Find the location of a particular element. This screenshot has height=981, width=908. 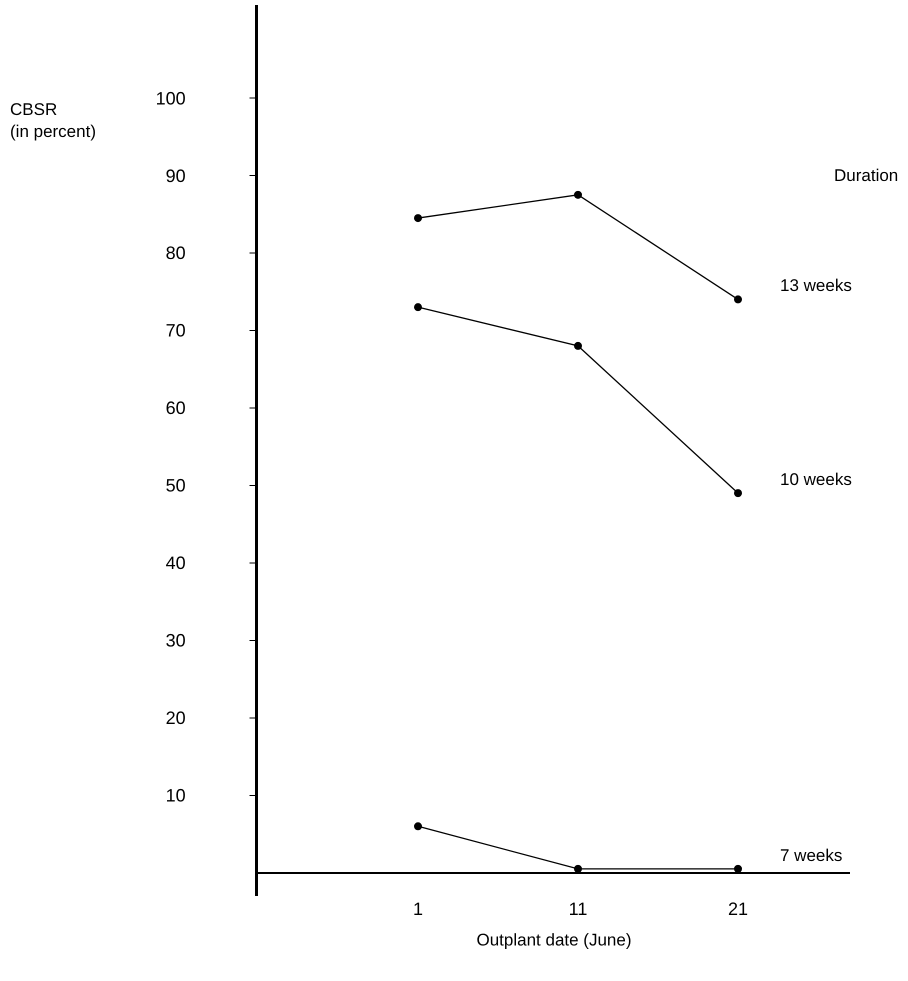

y-tick-label: 60 is located at coordinates (176, 408).